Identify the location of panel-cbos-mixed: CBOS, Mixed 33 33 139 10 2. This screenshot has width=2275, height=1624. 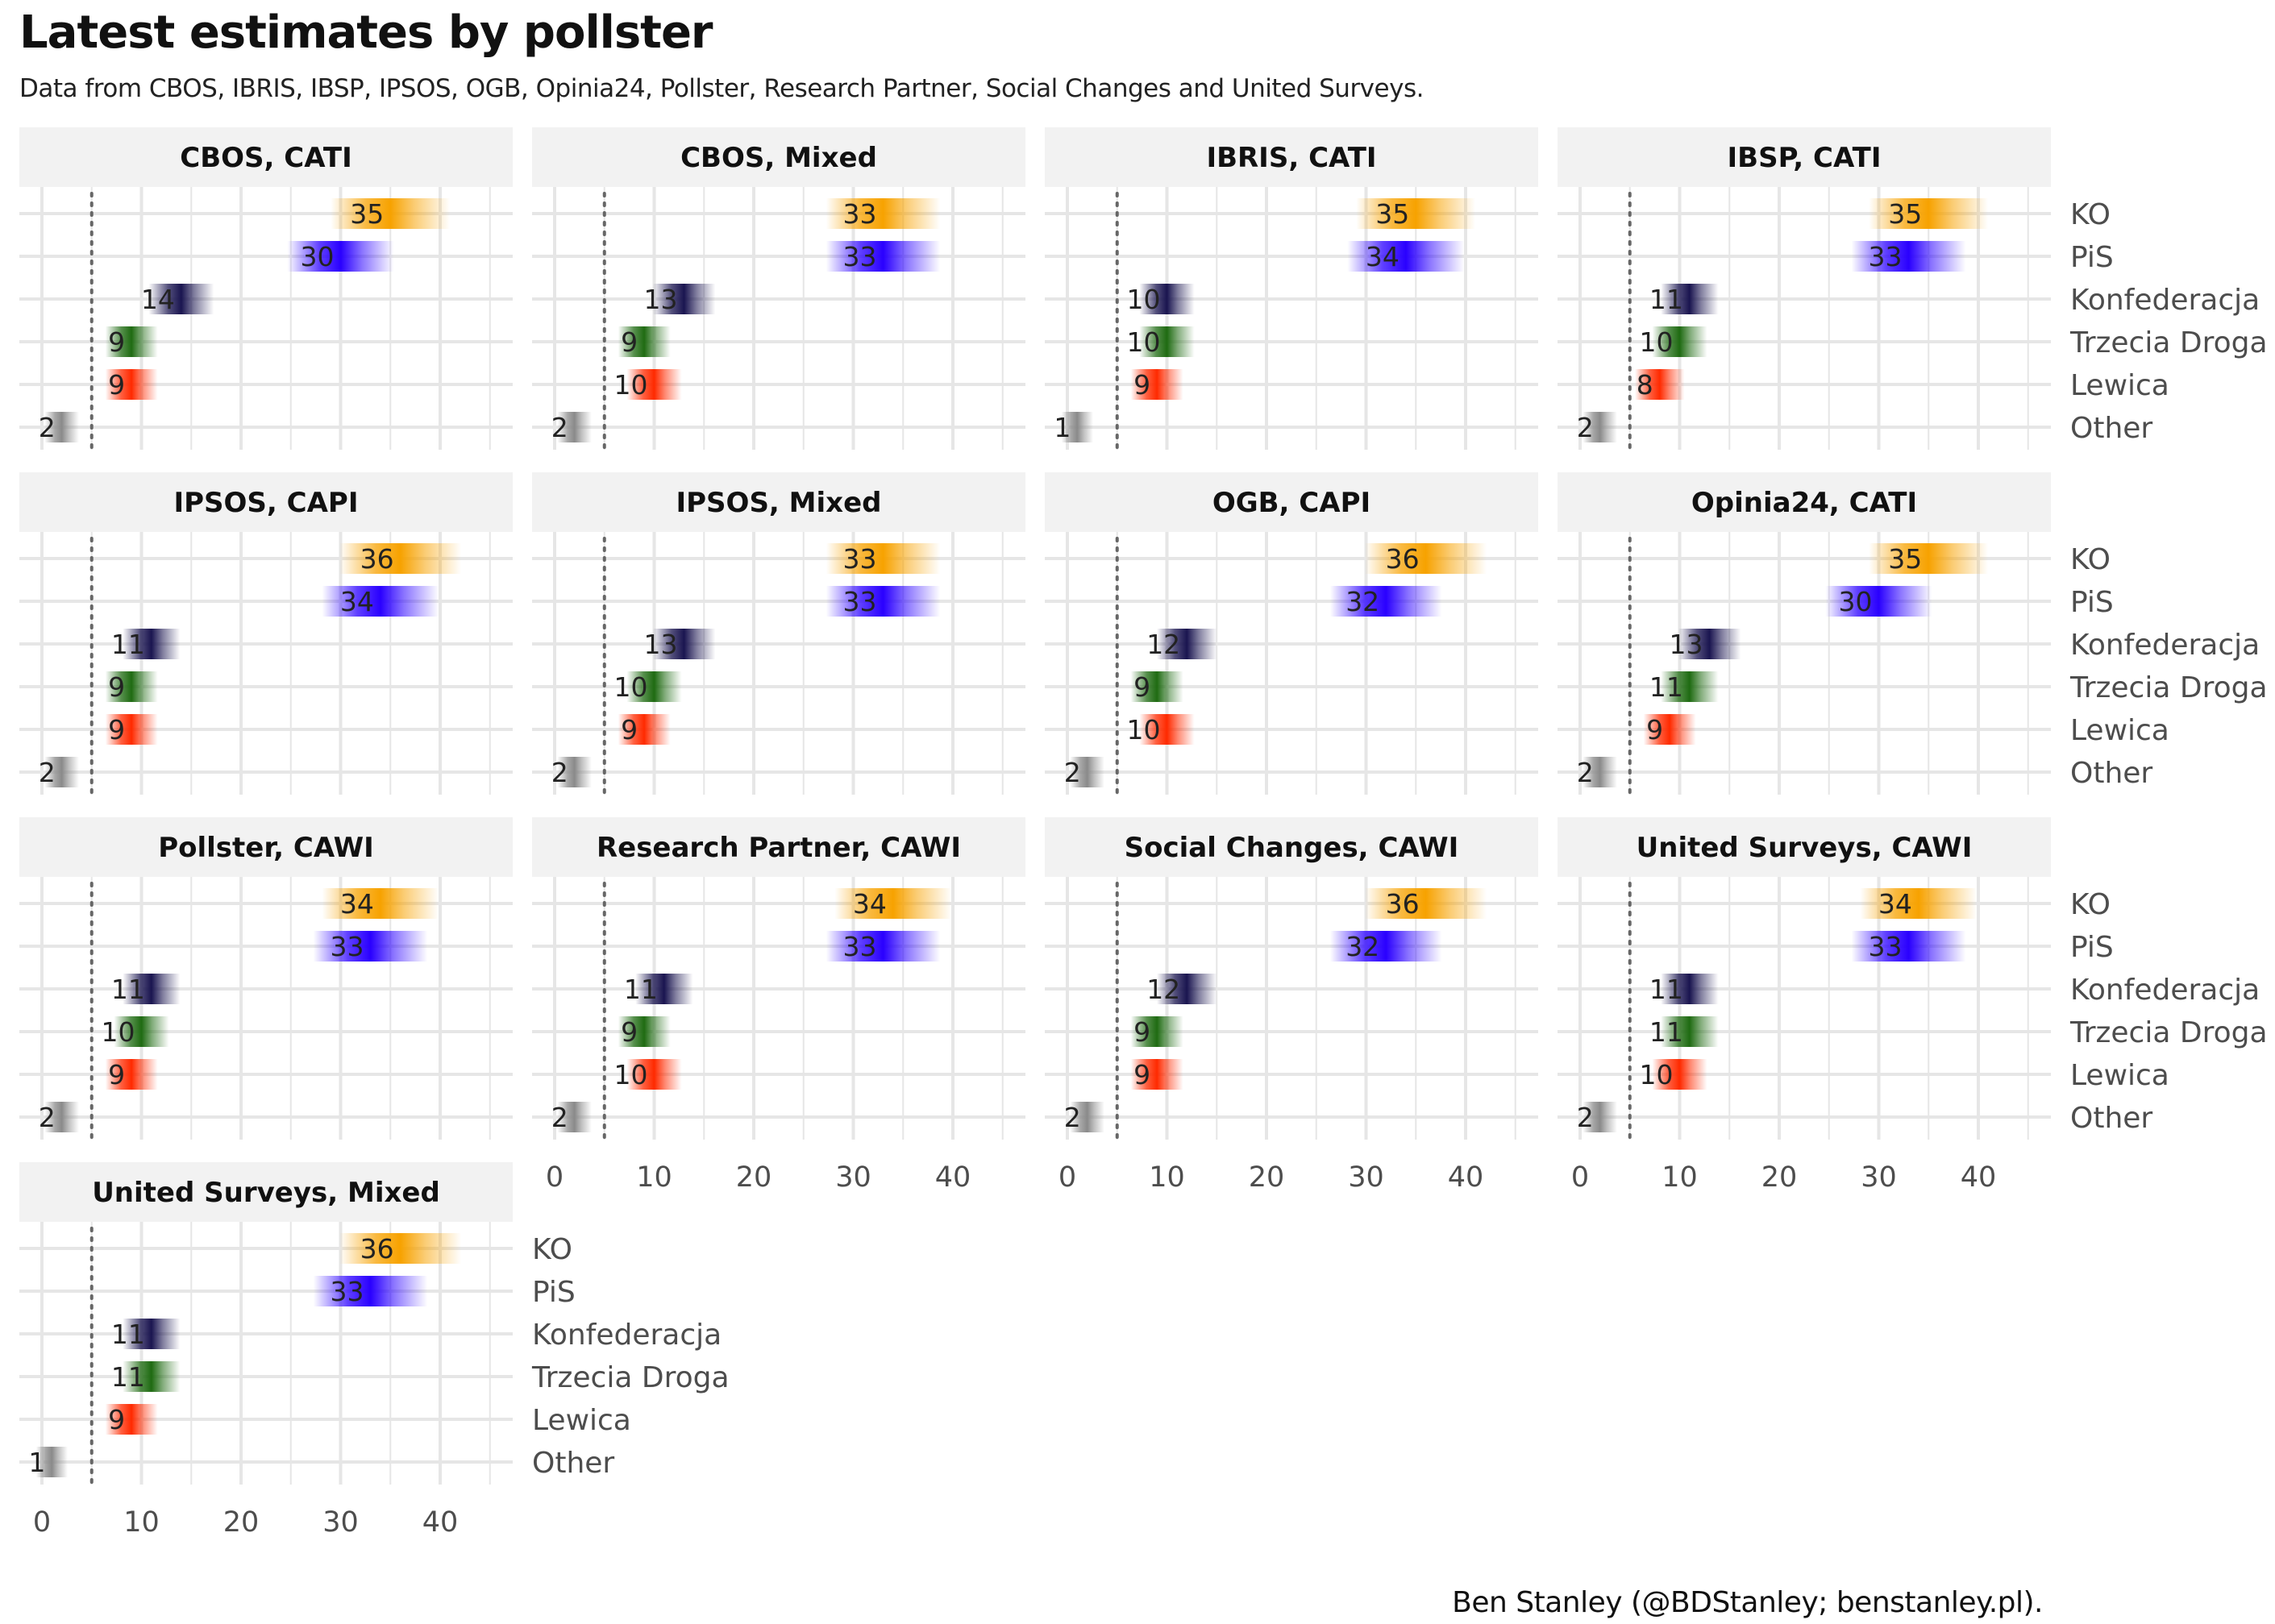
(778, 289).